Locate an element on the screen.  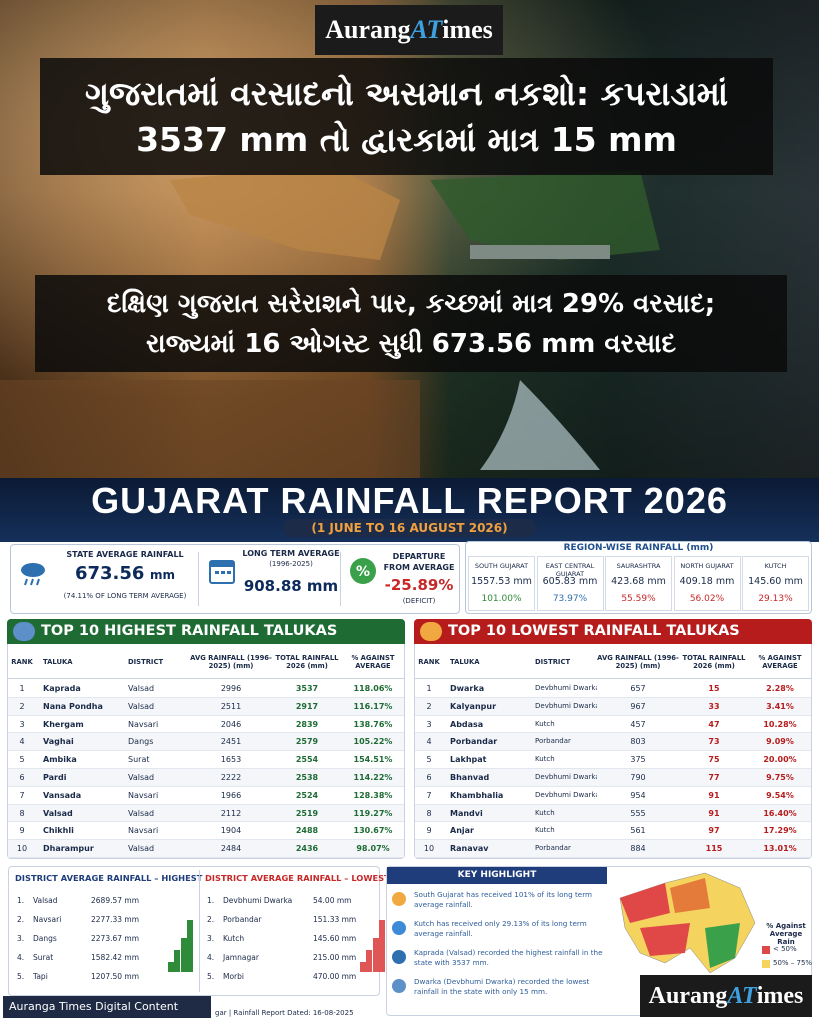
region-value: 423.68 mm is located at coordinates (638, 581).